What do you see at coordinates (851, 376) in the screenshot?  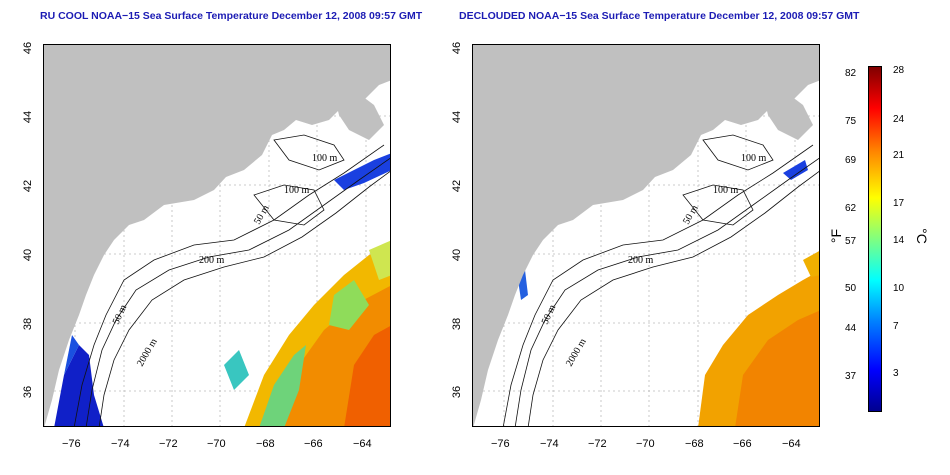 I see `f-tick: 37` at bounding box center [851, 376].